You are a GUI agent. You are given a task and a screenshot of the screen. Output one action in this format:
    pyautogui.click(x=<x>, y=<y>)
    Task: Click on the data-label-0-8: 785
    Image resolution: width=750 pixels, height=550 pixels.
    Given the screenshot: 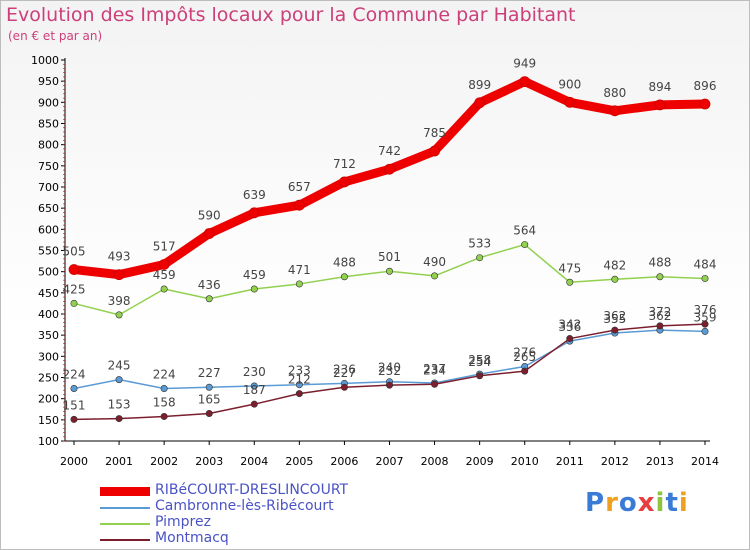 What is the action you would take?
    pyautogui.click(x=434, y=133)
    